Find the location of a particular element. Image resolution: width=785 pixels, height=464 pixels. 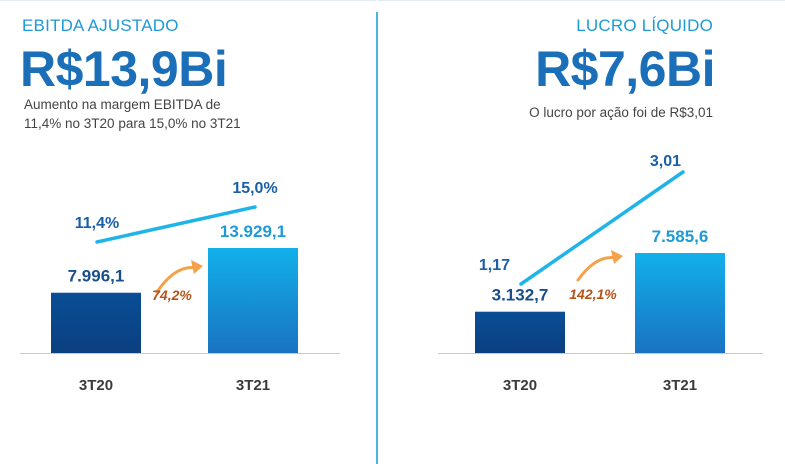

lucro-tick-label-3t20: 3T20 is located at coordinates (520, 385).